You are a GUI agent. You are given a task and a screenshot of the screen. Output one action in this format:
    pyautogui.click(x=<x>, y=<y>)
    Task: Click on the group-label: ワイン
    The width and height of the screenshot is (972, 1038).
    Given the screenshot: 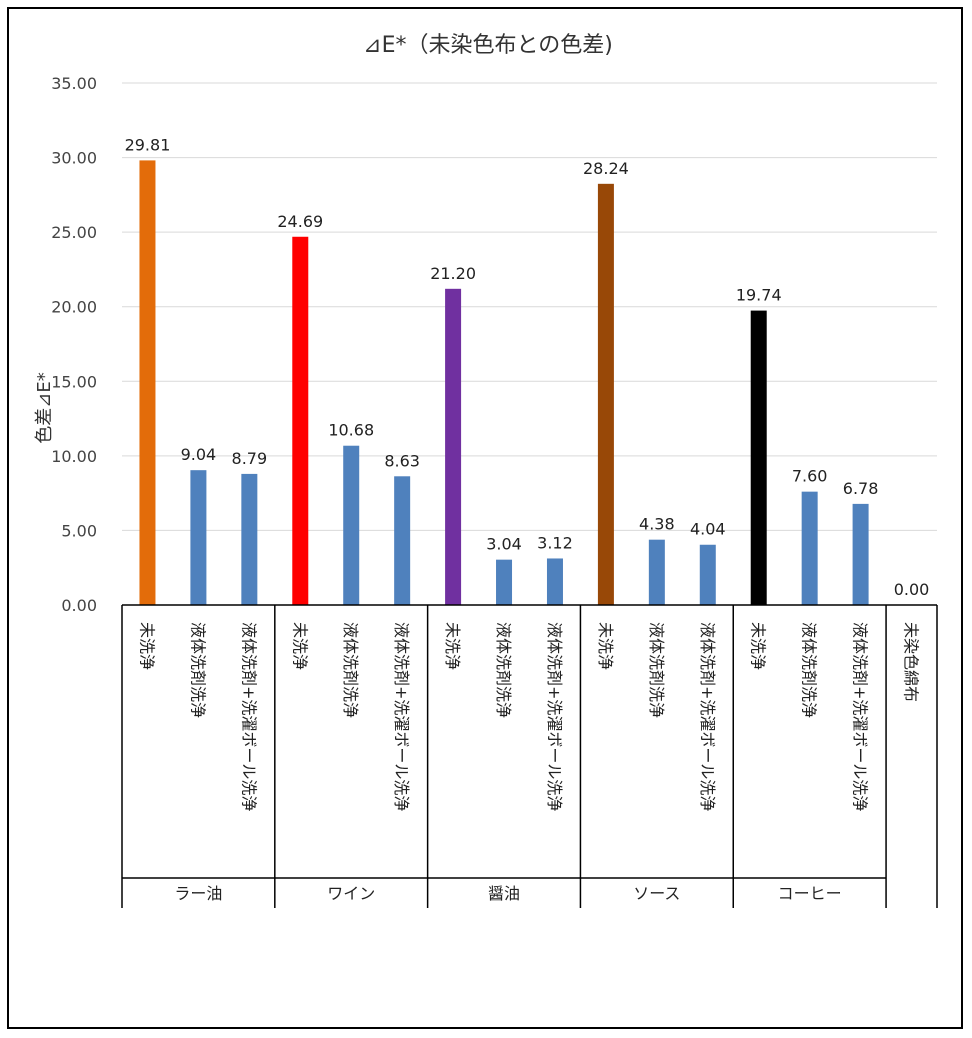 What is the action you would take?
    pyautogui.click(x=351, y=893)
    